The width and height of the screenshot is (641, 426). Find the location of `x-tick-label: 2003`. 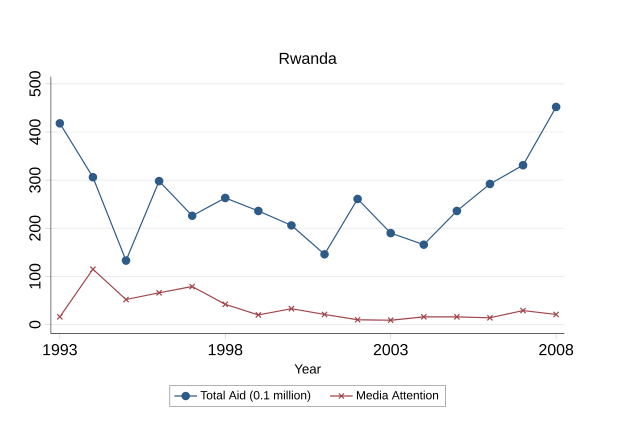

x-tick-label: 2003 is located at coordinates (391, 350).